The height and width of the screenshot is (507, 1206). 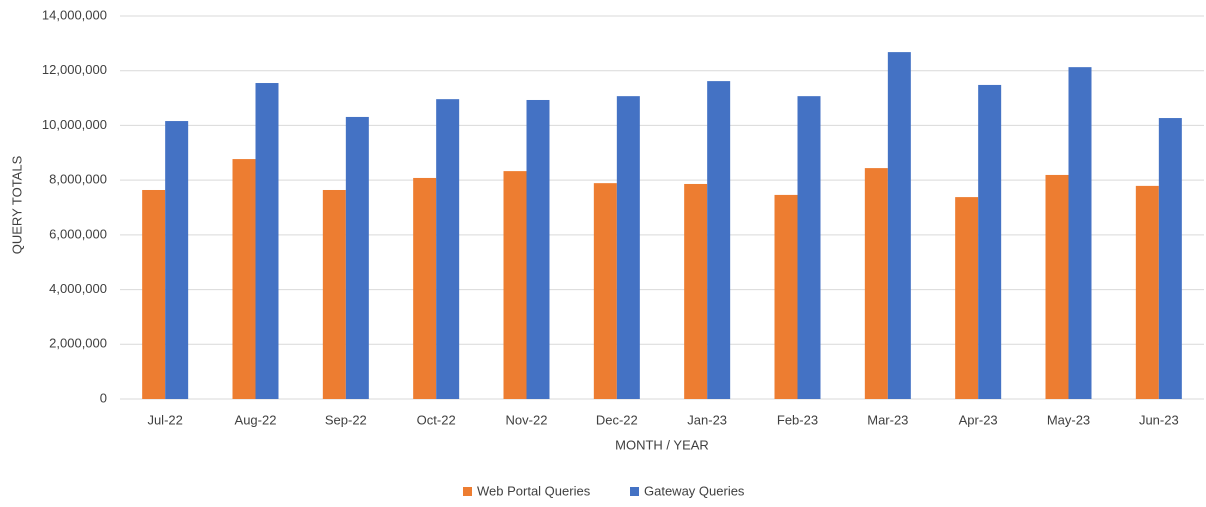 I want to click on y-tick-label: 14,000,000, so click(x=74, y=14).